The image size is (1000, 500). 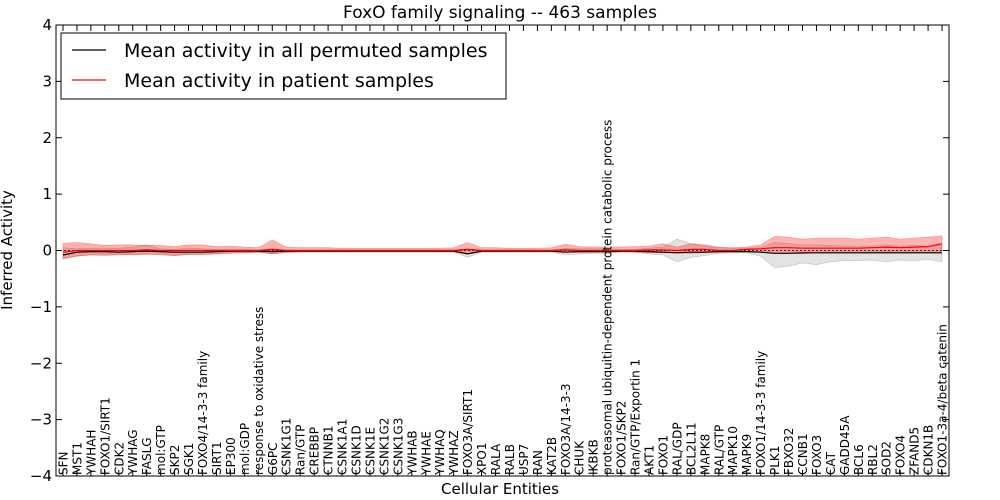 What do you see at coordinates (370, 451) in the screenshot?
I see `category-label: CSNK1E` at bounding box center [370, 451].